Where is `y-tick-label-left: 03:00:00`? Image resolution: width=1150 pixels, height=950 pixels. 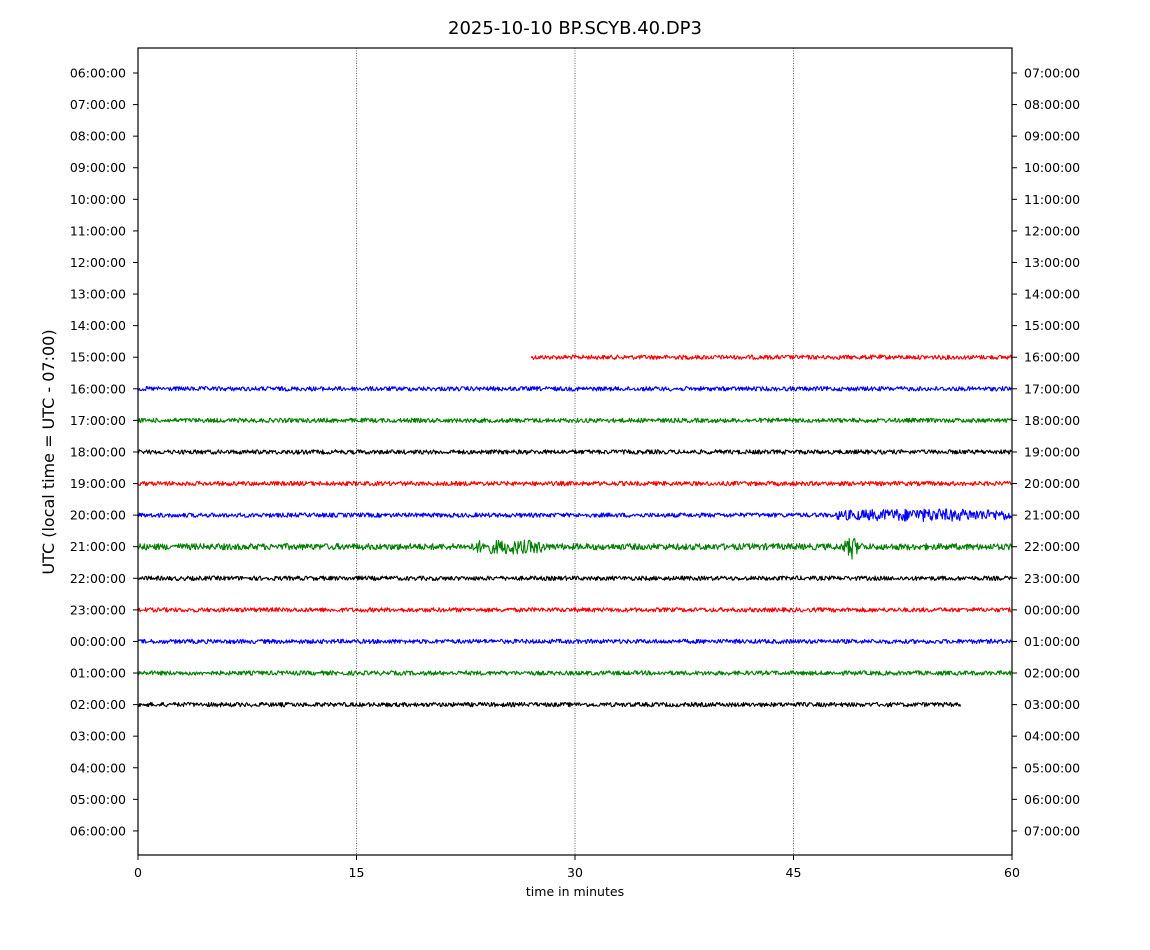
y-tick-label-left: 03:00:00 is located at coordinates (98, 736).